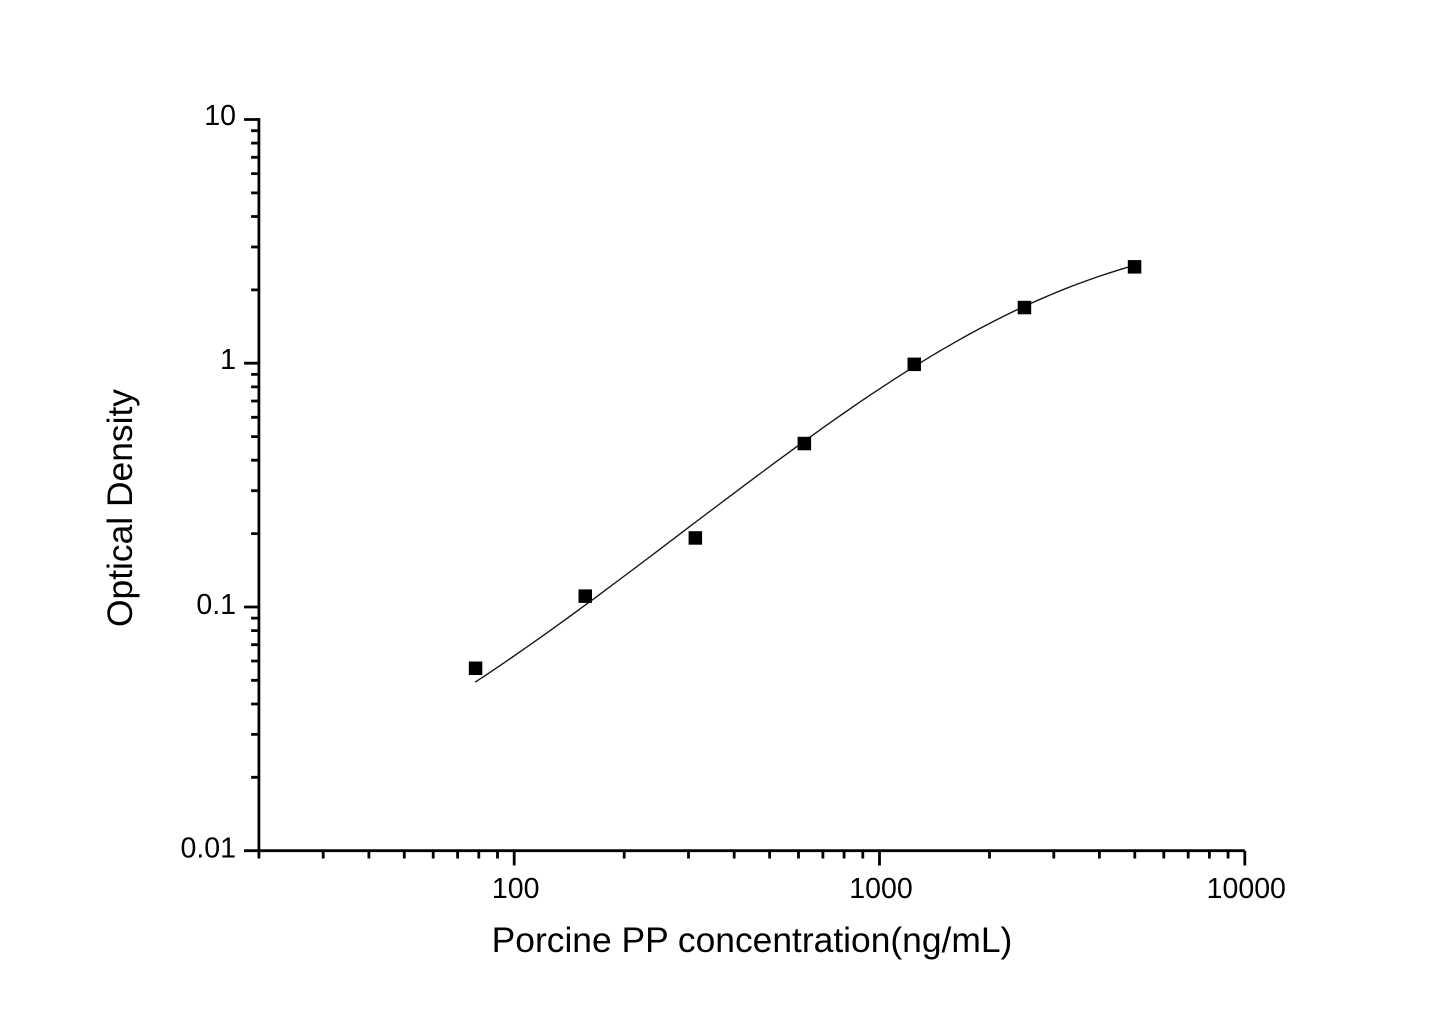  What do you see at coordinates (880, 889) in the screenshot?
I see `svg-text: 1000` at bounding box center [880, 889].